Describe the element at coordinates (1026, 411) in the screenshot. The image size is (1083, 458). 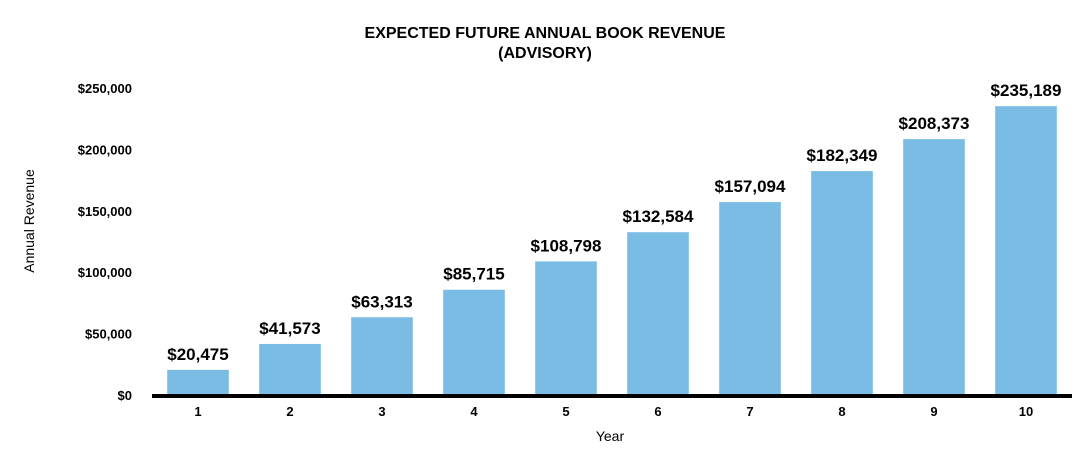
I see `x-tick-label: 10` at that location.